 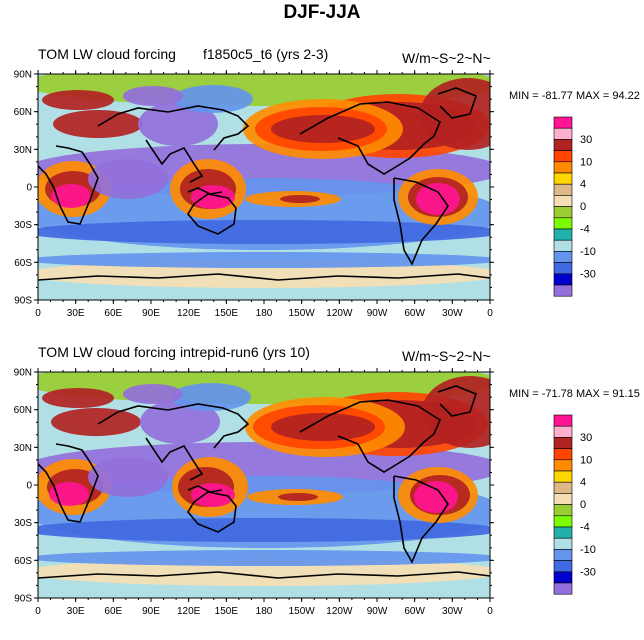 What do you see at coordinates (446, 356) in the screenshot?
I see `panel-2-units: W/m~S~2~N~` at bounding box center [446, 356].